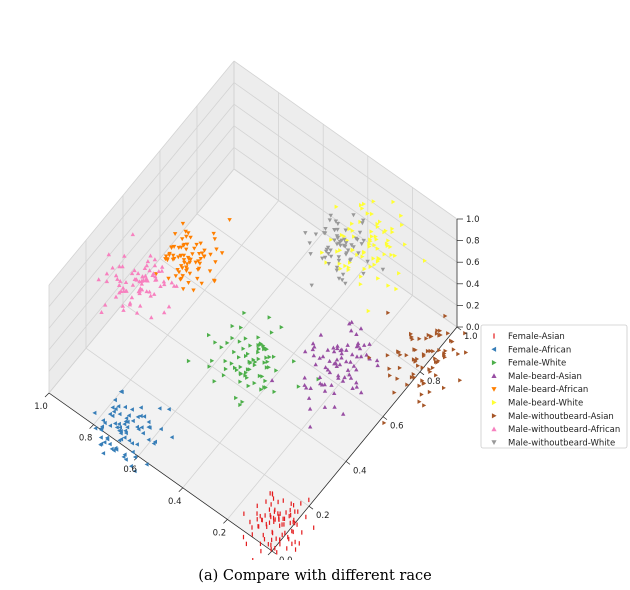  I want to click on tick-mark, so click(385, 418).